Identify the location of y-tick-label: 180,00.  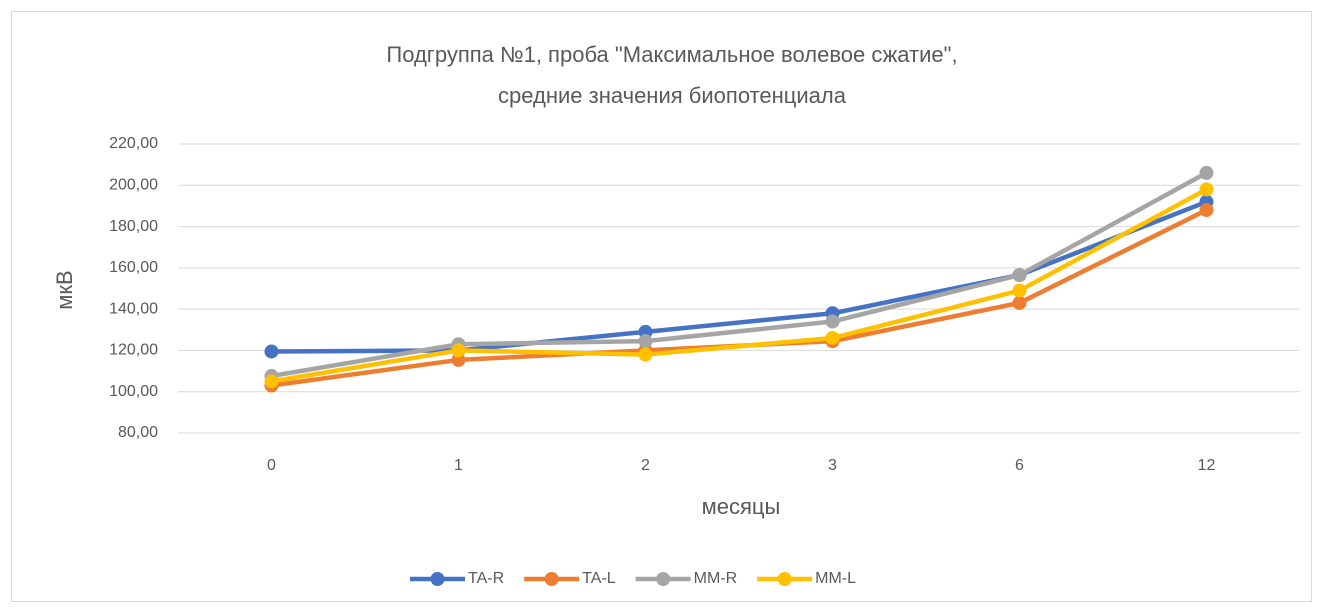
(133, 226).